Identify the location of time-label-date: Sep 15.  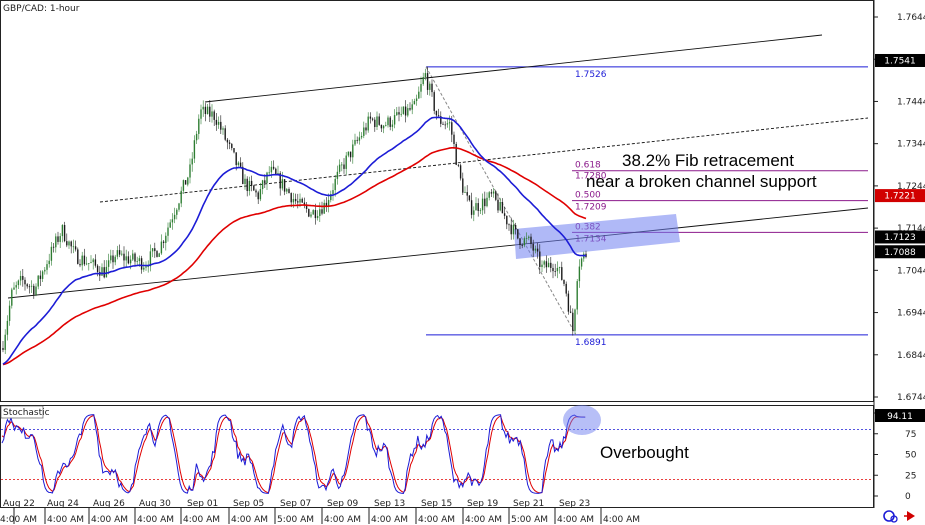
(436, 504).